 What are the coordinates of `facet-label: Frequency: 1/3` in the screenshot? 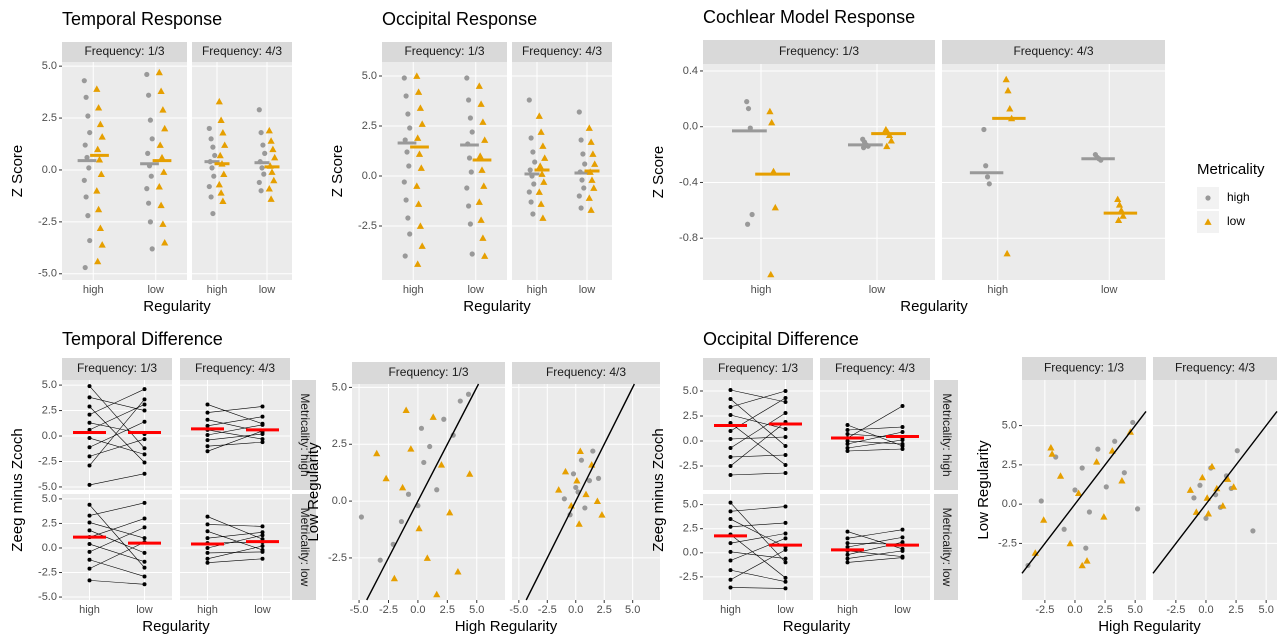 It's located at (444, 51).